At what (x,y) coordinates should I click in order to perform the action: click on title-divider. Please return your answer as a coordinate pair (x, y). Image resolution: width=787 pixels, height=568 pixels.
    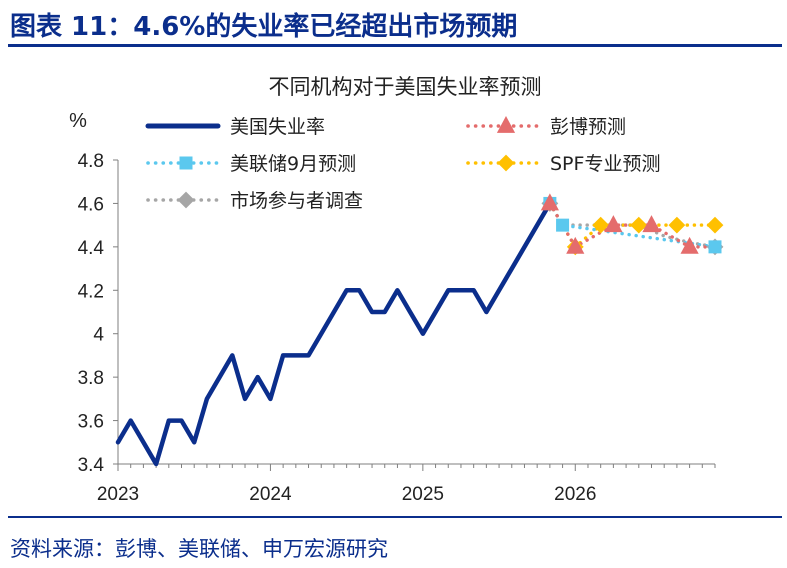
    Looking at the image, I should click on (395, 45).